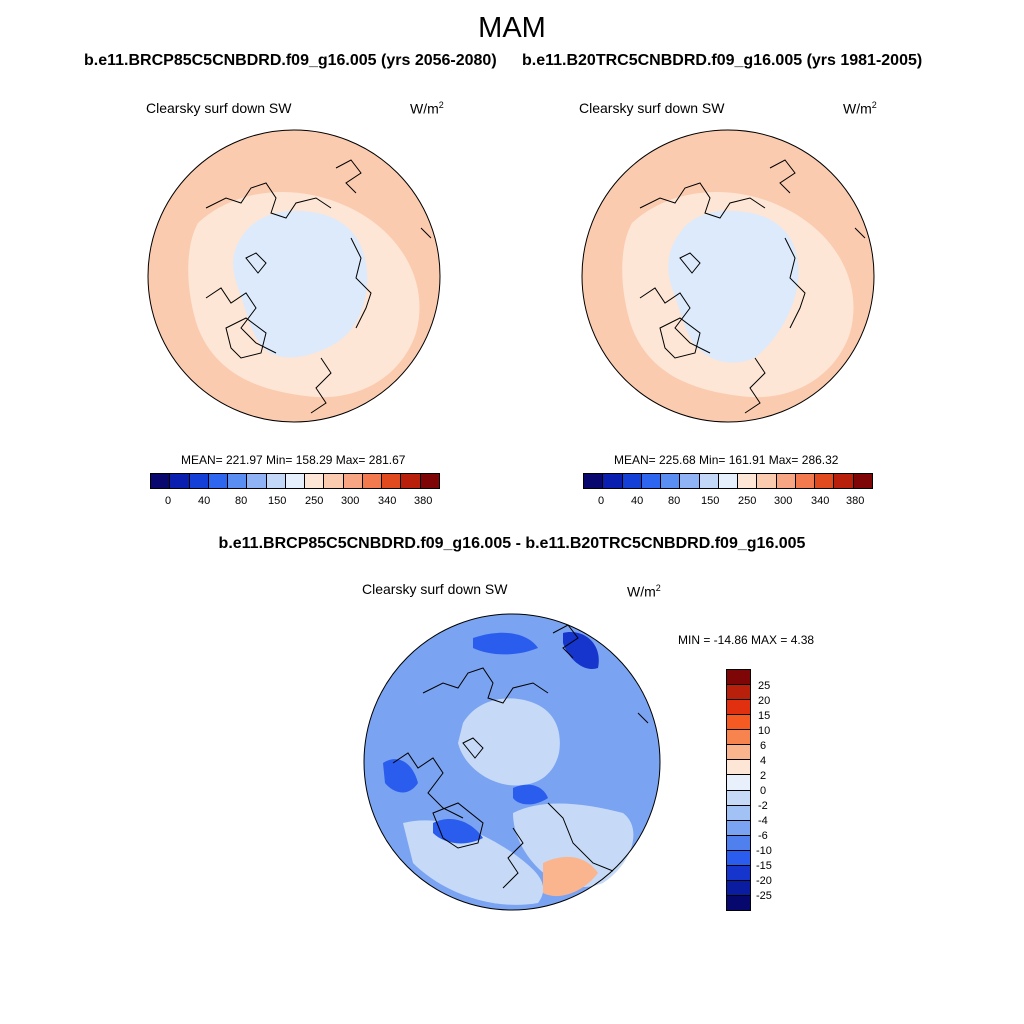  What do you see at coordinates (293, 460) in the screenshot?
I see `panel-1-stats: MEAN= 221.97 Min= 158.29 Max= 281.67` at bounding box center [293, 460].